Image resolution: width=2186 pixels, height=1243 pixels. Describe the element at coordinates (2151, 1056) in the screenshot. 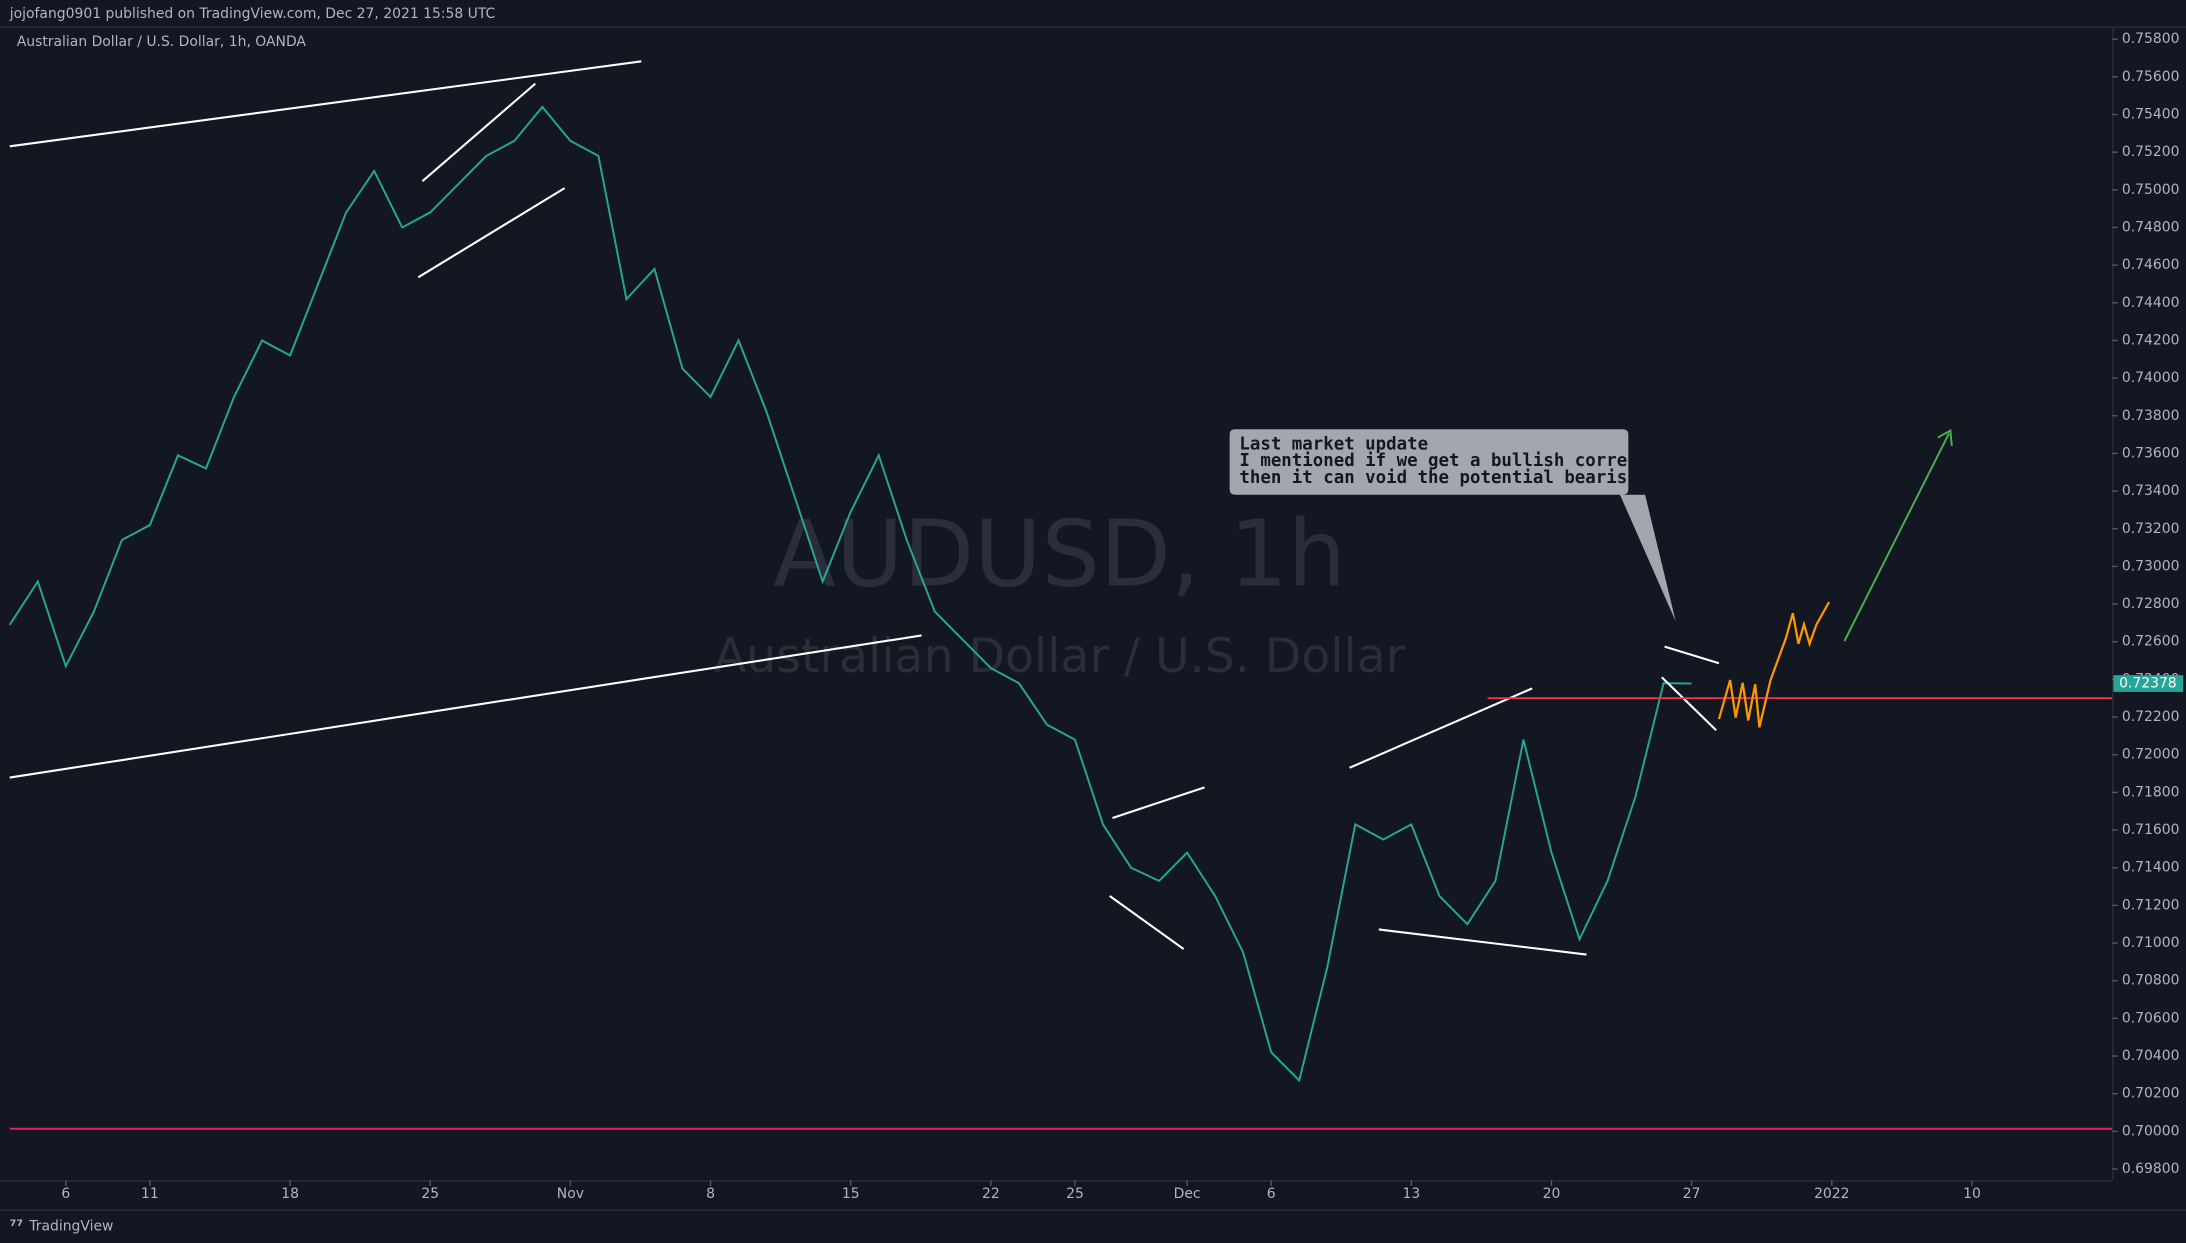

I see `y-tick-label: 0.70400` at that location.